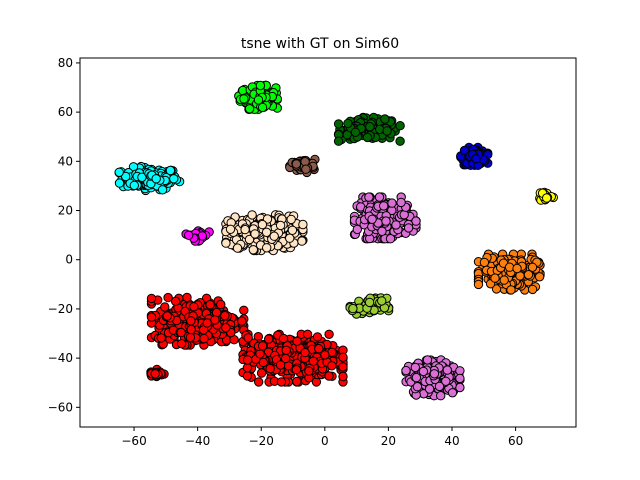 The image size is (640, 480). I want to click on x-tick-label: −60, so click(133, 441).